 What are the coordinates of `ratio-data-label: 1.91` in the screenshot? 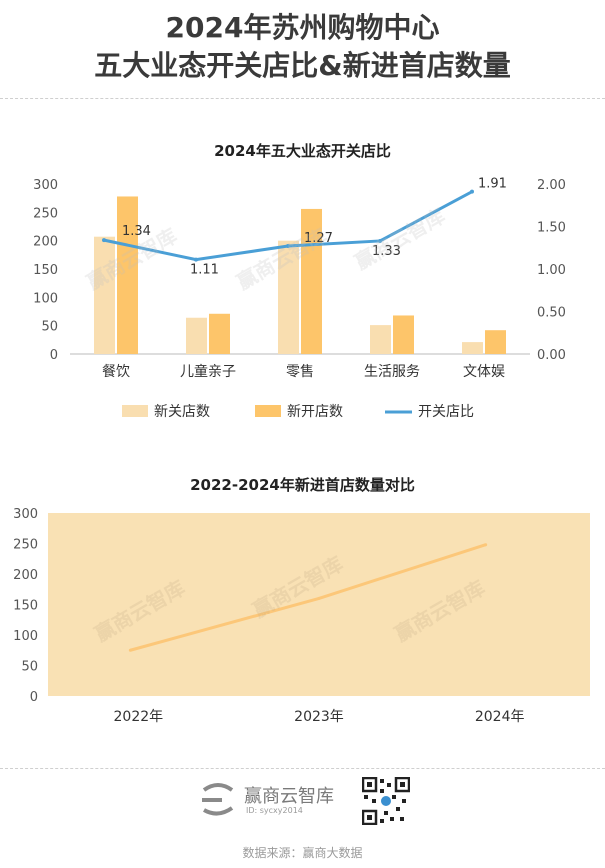 It's located at (492, 184).